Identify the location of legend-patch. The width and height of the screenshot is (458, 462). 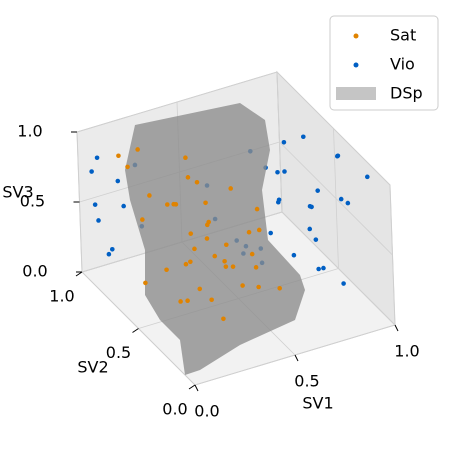
(356, 93).